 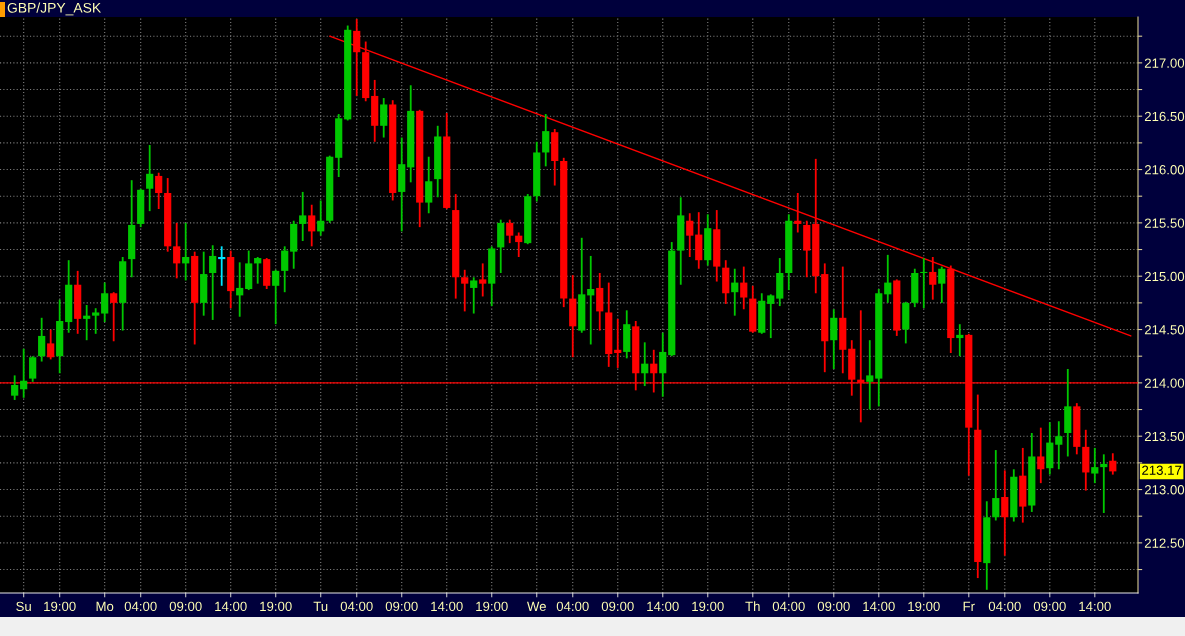 What do you see at coordinates (1164, 223) in the screenshot?
I see `y-tick-label: 215.50` at bounding box center [1164, 223].